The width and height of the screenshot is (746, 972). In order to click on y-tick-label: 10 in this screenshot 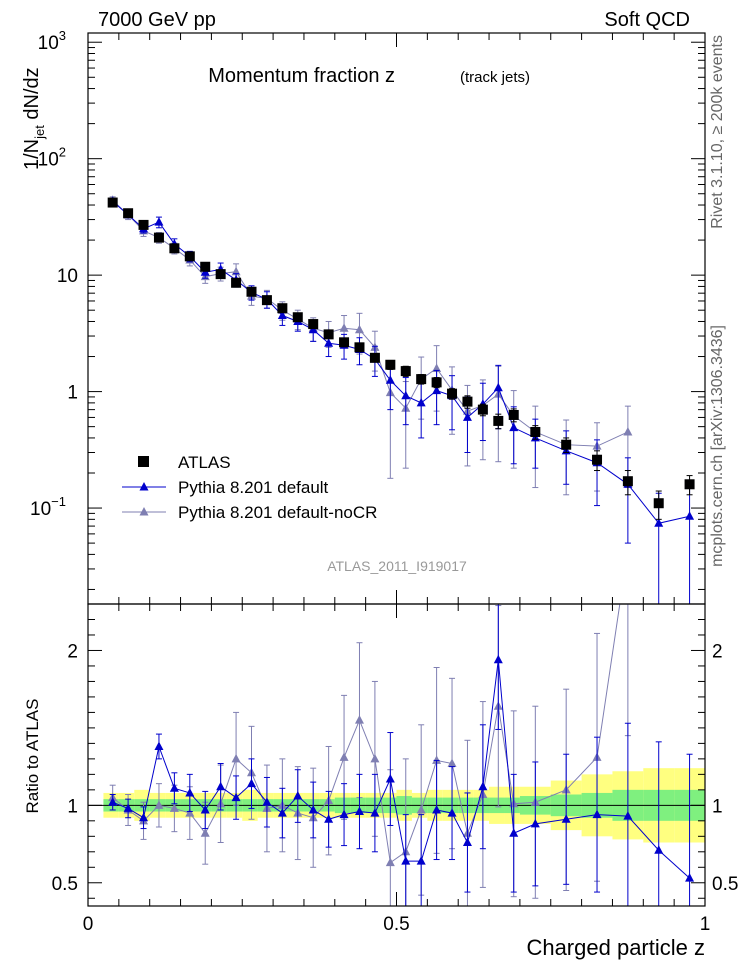, I will do `click(67, 276)`.